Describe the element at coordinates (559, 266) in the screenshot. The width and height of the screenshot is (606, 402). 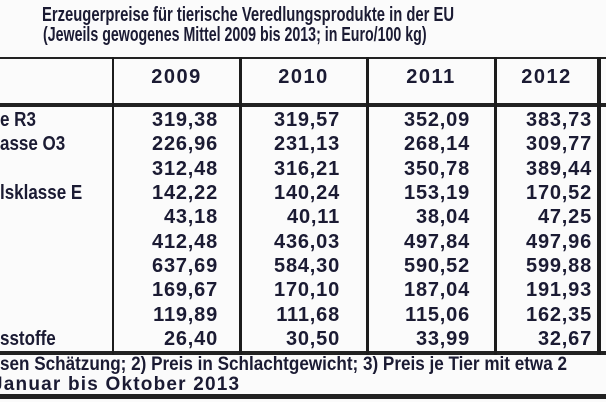
I see `price-cell: 599,88` at that location.